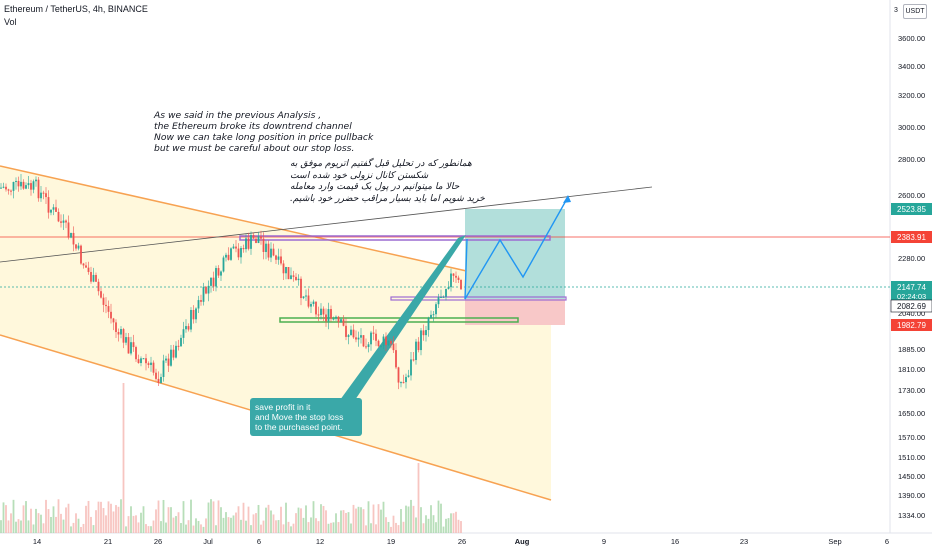 The width and height of the screenshot is (932, 550). What do you see at coordinates (516, 248) in the screenshot?
I see `projected-price-path` at bounding box center [516, 248].